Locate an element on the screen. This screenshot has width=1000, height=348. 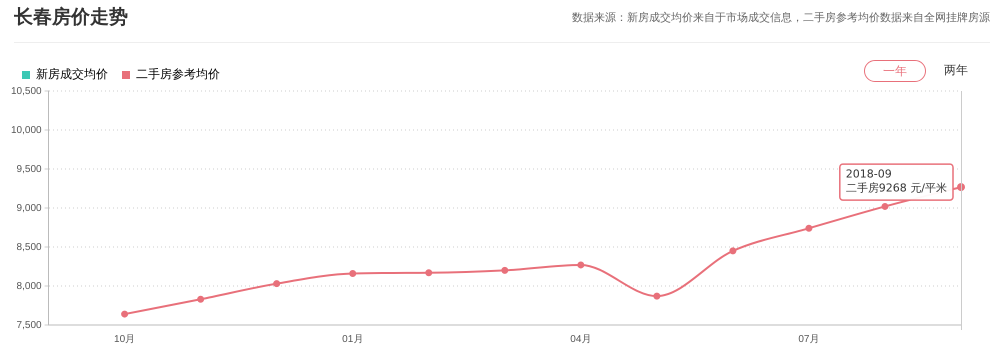
y-tick-label: 8,500 is located at coordinates (29, 247).